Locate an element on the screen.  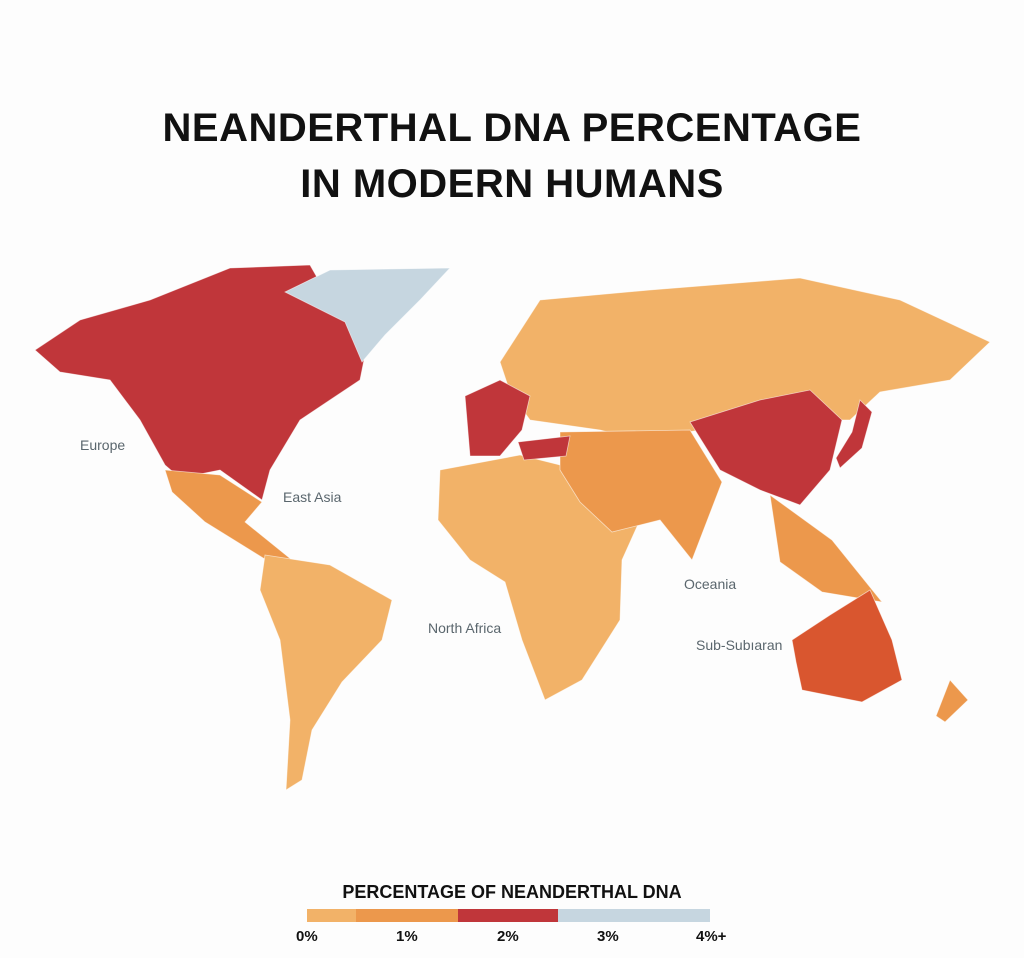
legend-tick-0: 0% is located at coordinates (307, 936).